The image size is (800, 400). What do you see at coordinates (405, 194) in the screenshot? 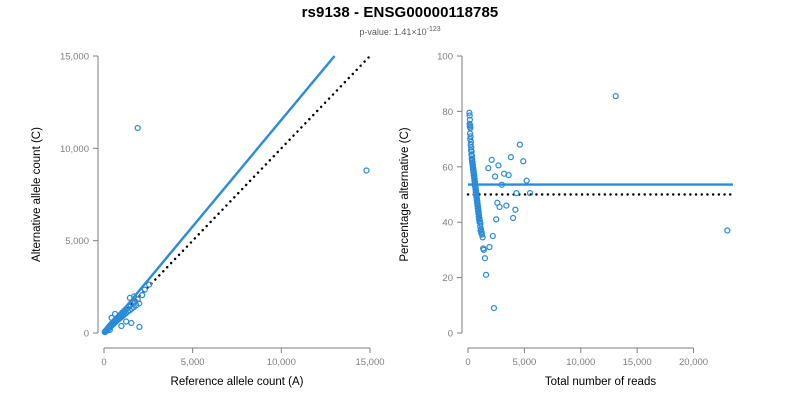
I see `right-y-axis-title: Percentage alternative (C)` at bounding box center [405, 194].